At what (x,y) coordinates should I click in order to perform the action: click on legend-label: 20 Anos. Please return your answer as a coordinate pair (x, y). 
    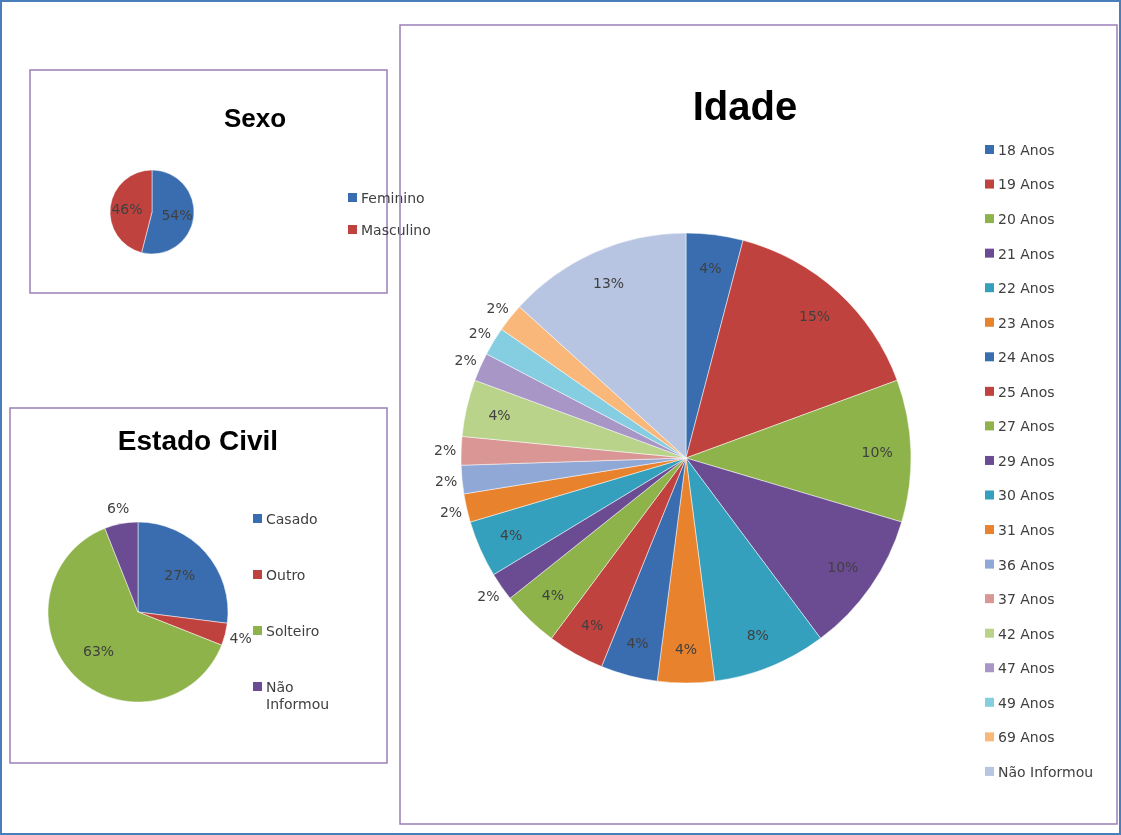
    Looking at the image, I should click on (1026, 219).